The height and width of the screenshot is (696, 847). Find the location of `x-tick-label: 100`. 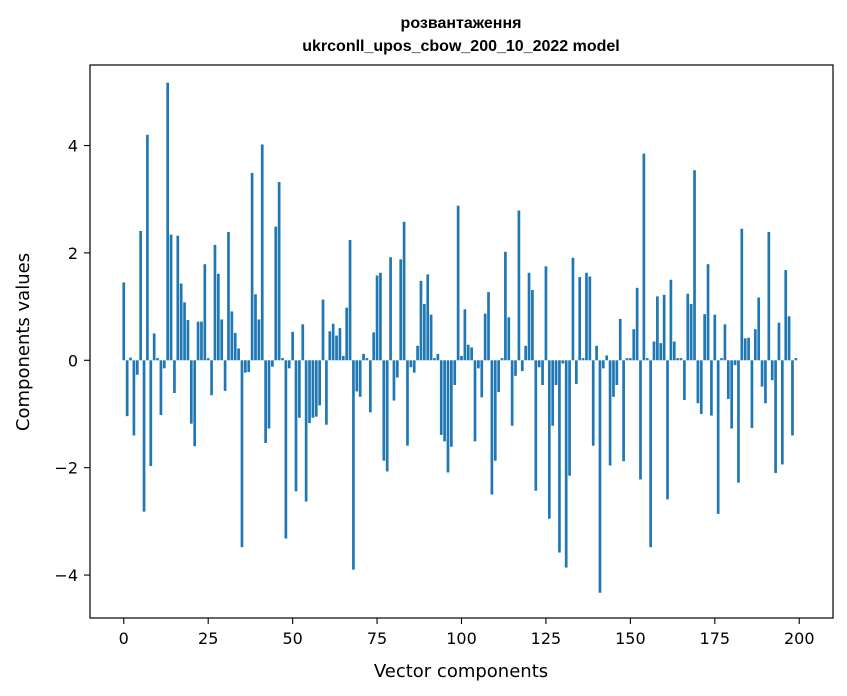

x-tick-label: 100 is located at coordinates (461, 638).